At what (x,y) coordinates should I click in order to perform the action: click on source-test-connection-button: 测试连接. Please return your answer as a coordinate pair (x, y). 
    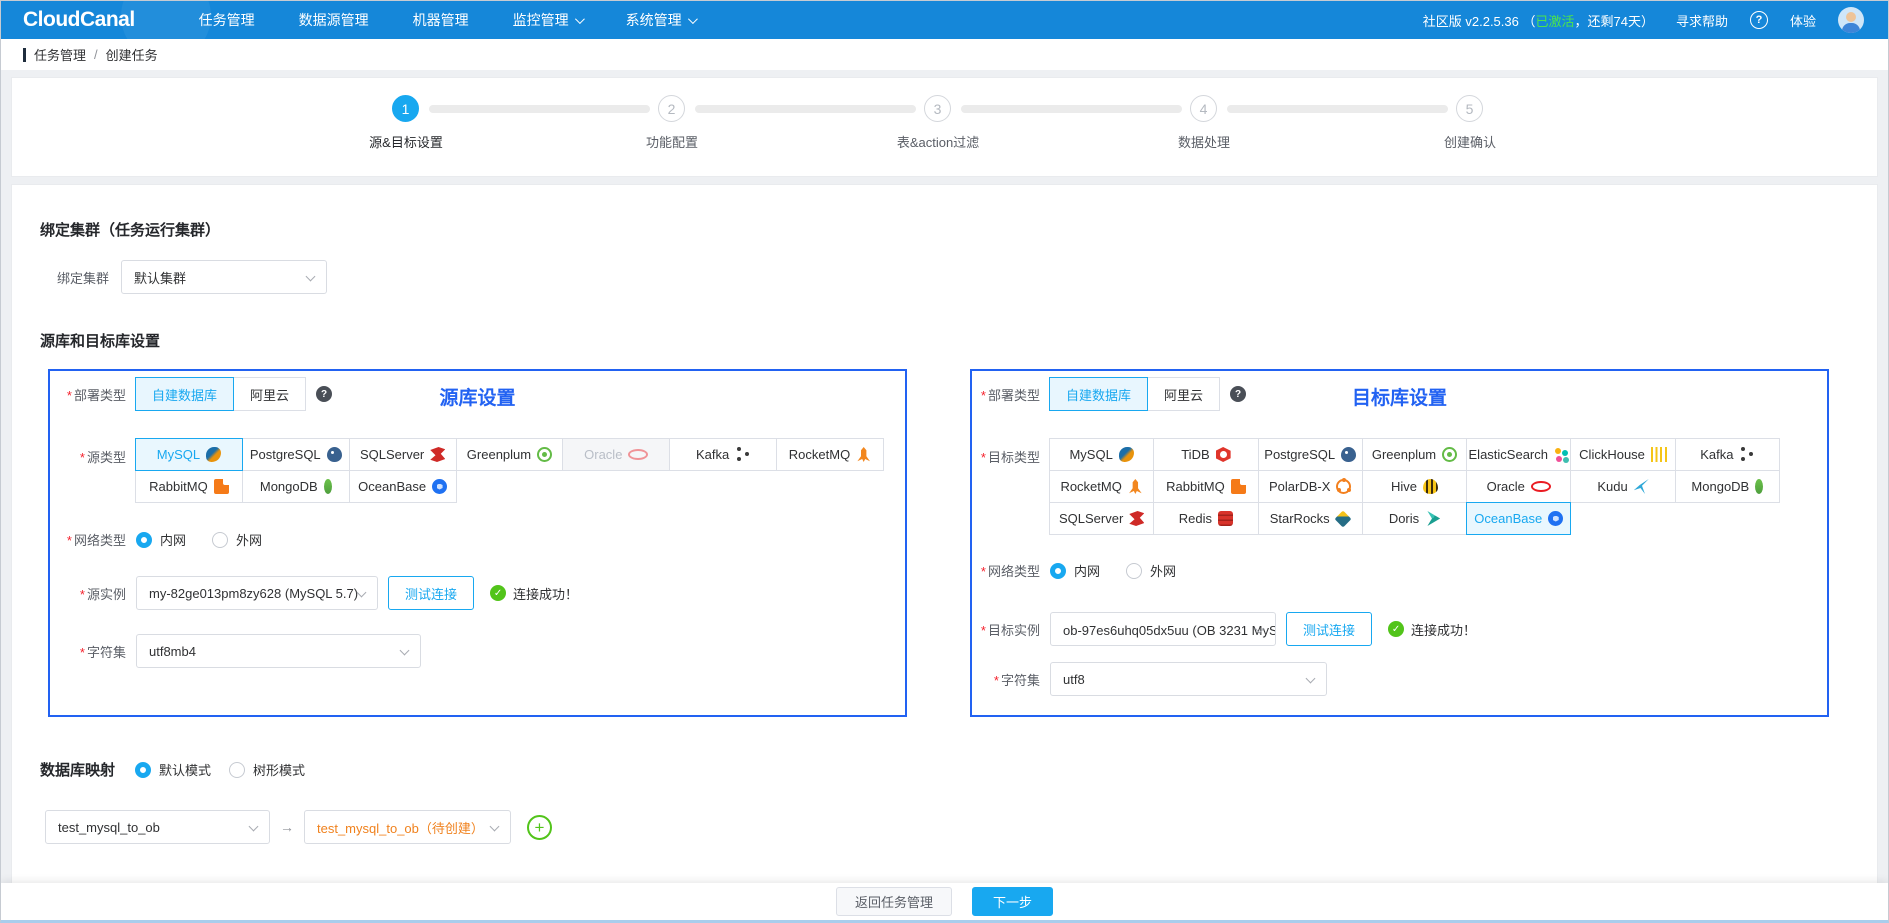
    Looking at the image, I should click on (431, 593).